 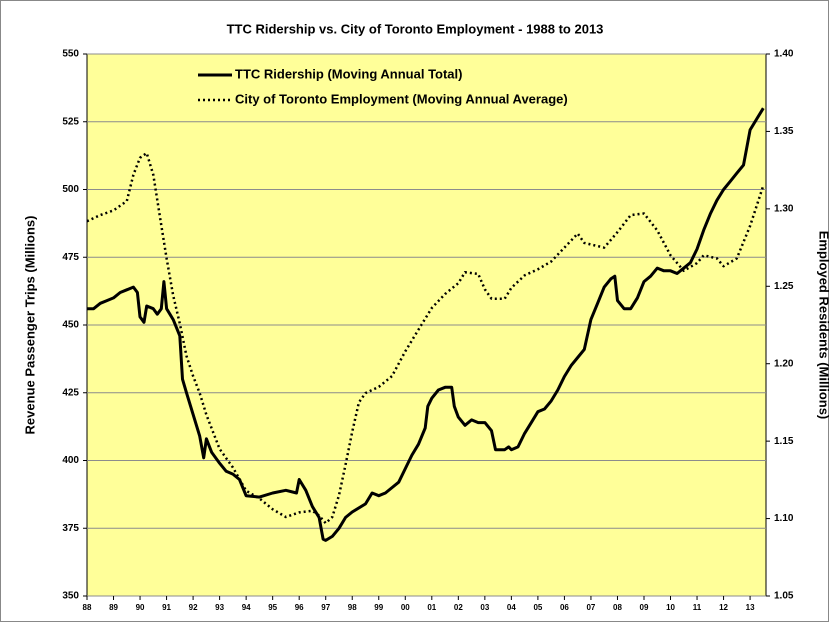 I want to click on x-tick-label: 95, so click(x=272, y=607).